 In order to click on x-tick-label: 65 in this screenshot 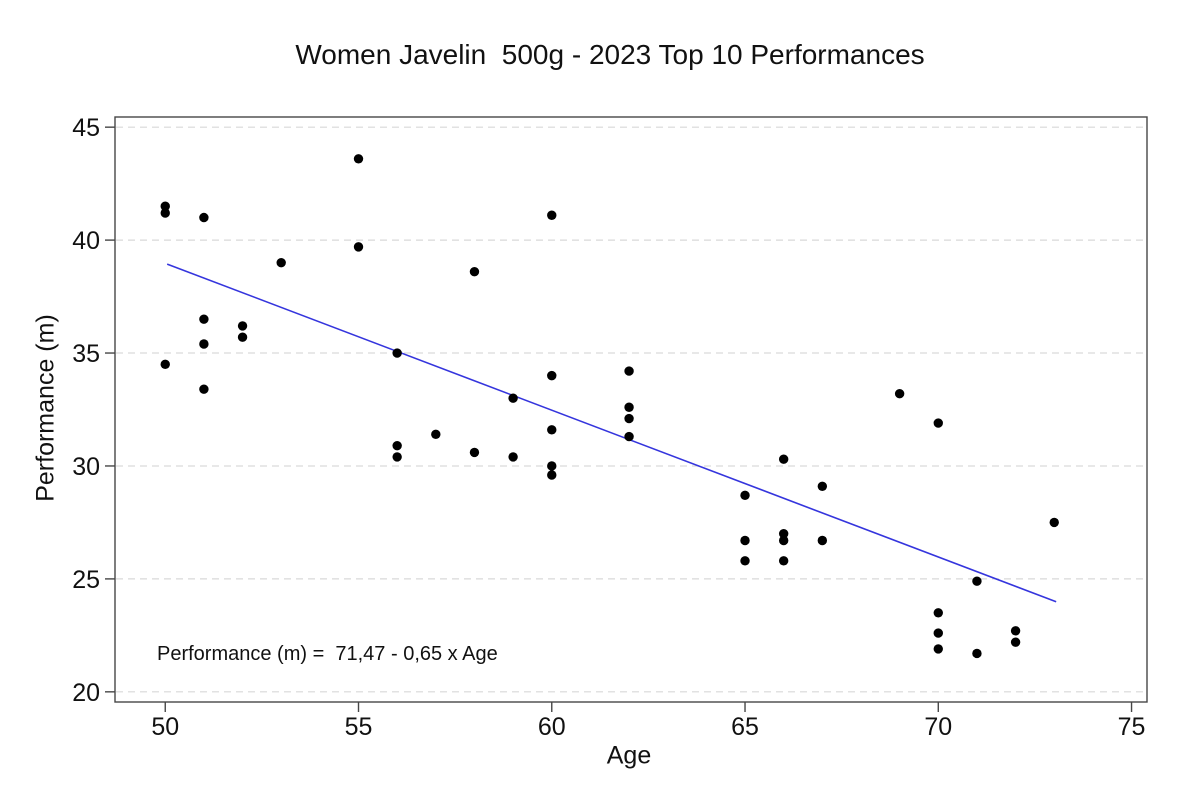, I will do `click(745, 727)`.